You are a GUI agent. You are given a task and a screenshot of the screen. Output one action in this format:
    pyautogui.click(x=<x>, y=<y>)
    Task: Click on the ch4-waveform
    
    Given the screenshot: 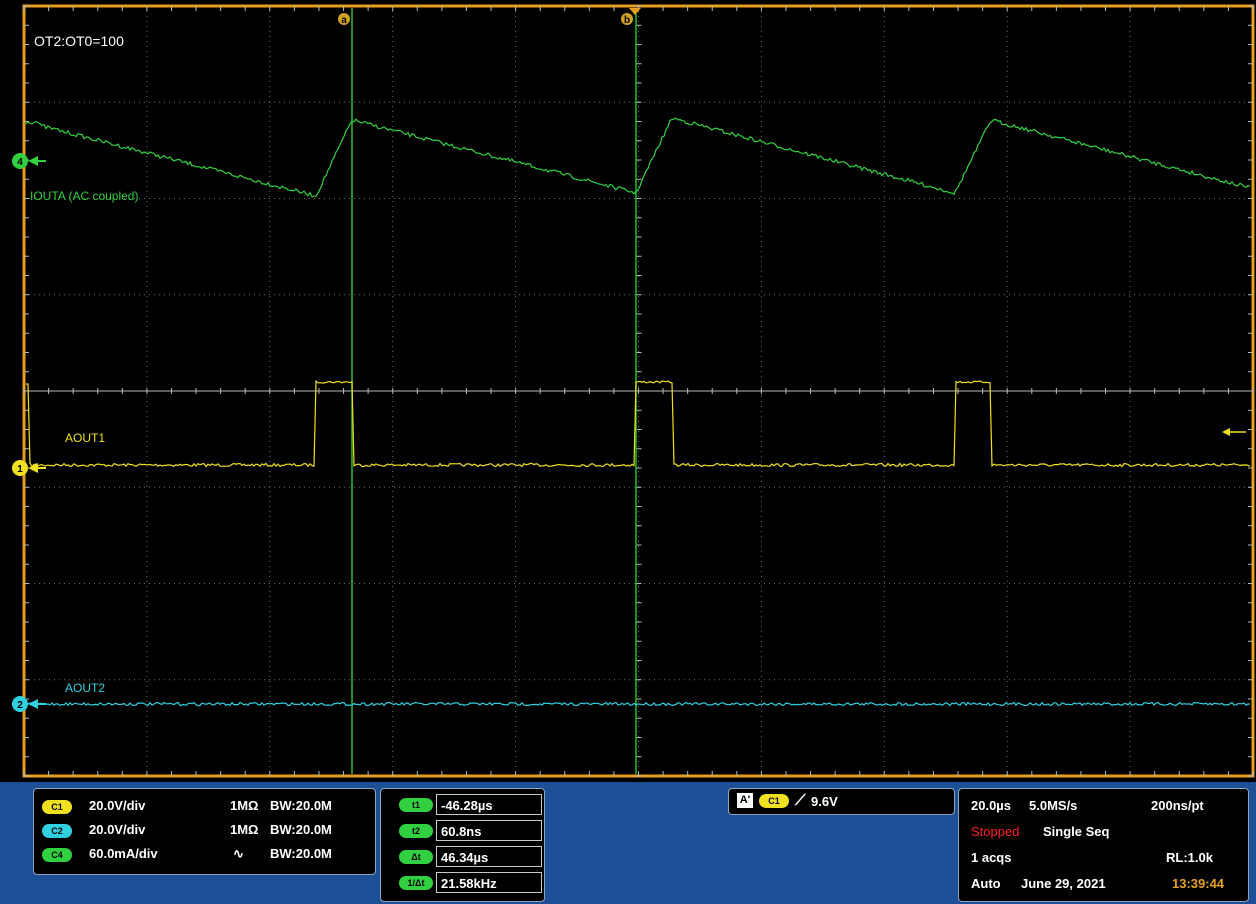 What is the action you would take?
    pyautogui.click(x=638, y=157)
    